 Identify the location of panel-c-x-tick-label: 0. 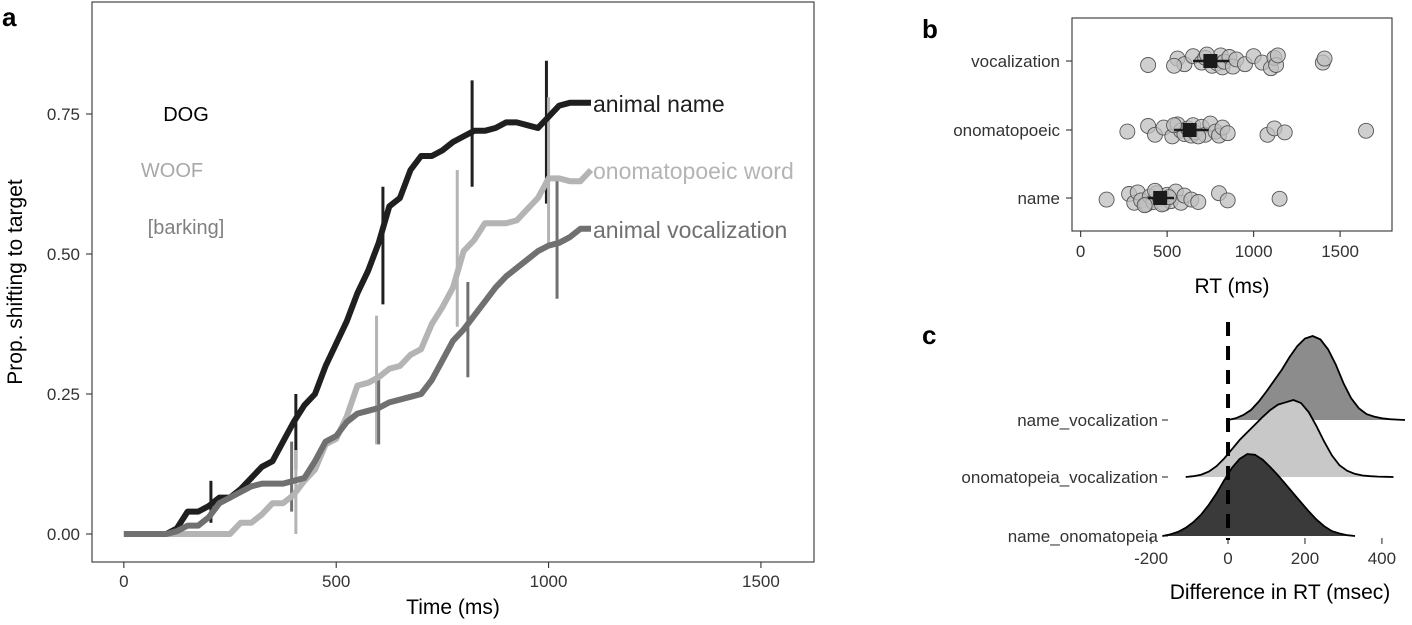
(1227, 558).